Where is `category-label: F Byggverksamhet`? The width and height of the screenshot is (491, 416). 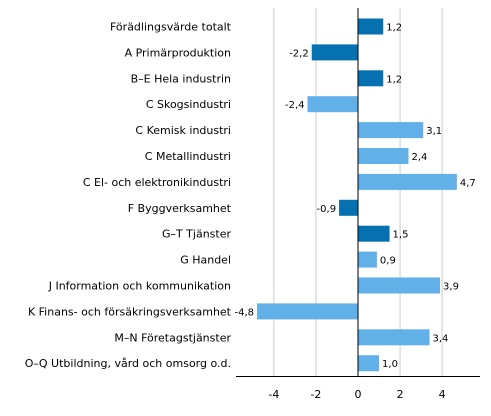
category-label: F Byggverksamhet is located at coordinates (180, 208).